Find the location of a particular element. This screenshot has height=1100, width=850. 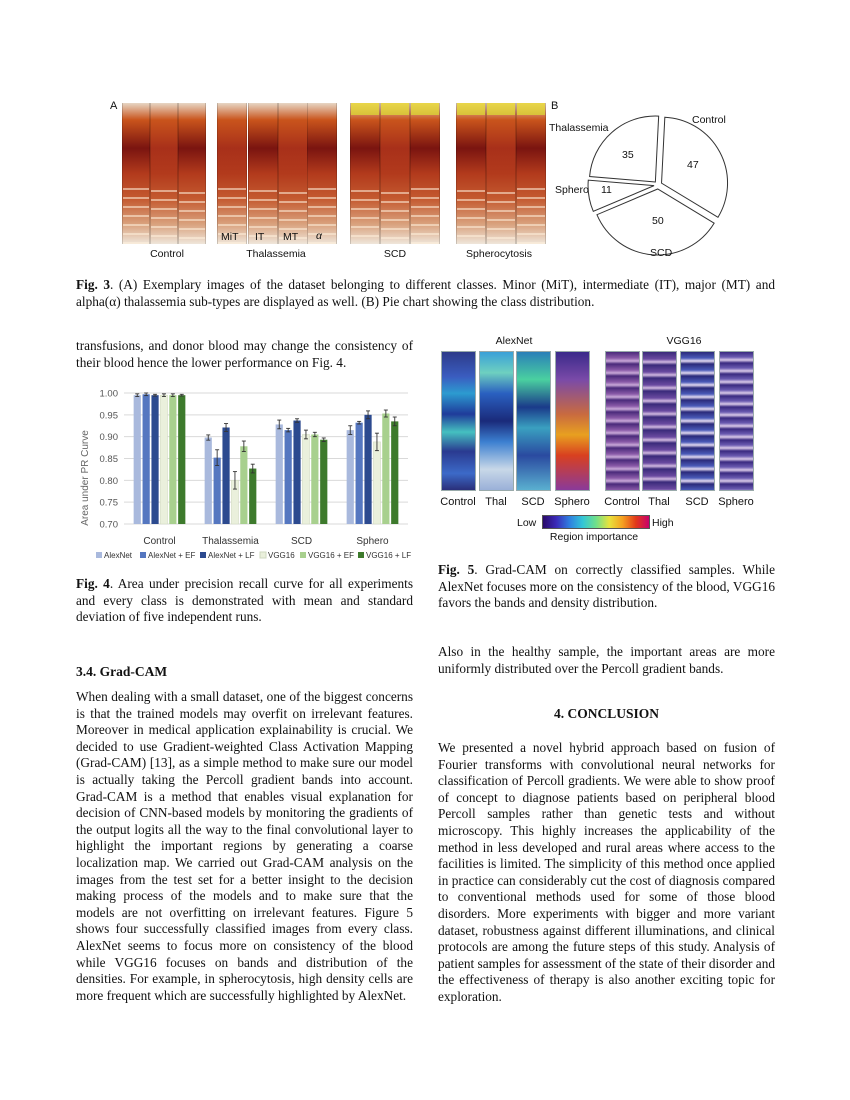

y-tick-label: 0.95 is located at coordinates (109, 415).